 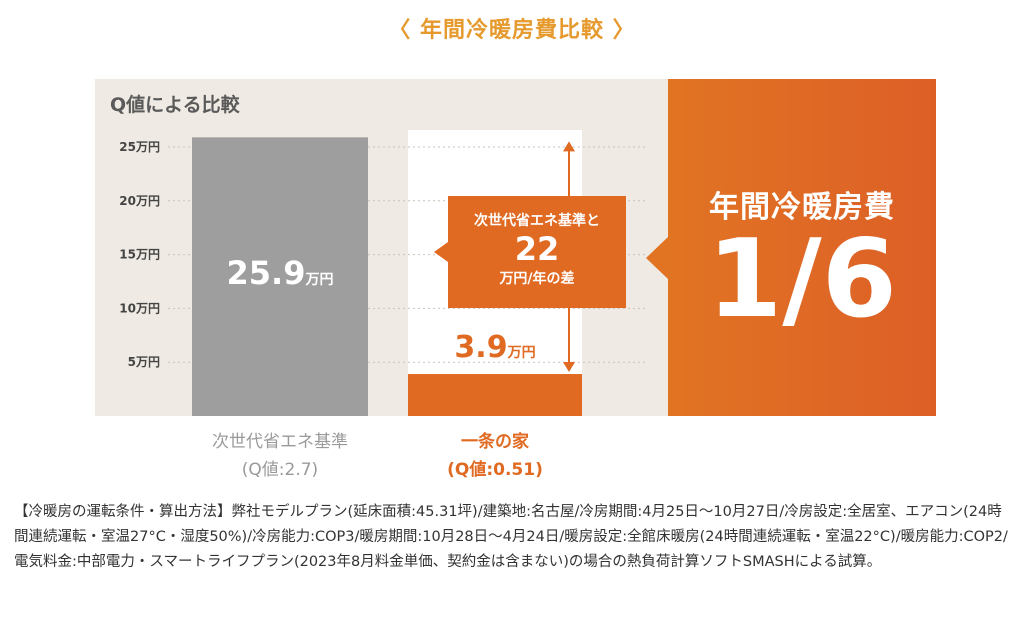 I want to click on chart-title: Q値による比較, so click(x=175, y=105).